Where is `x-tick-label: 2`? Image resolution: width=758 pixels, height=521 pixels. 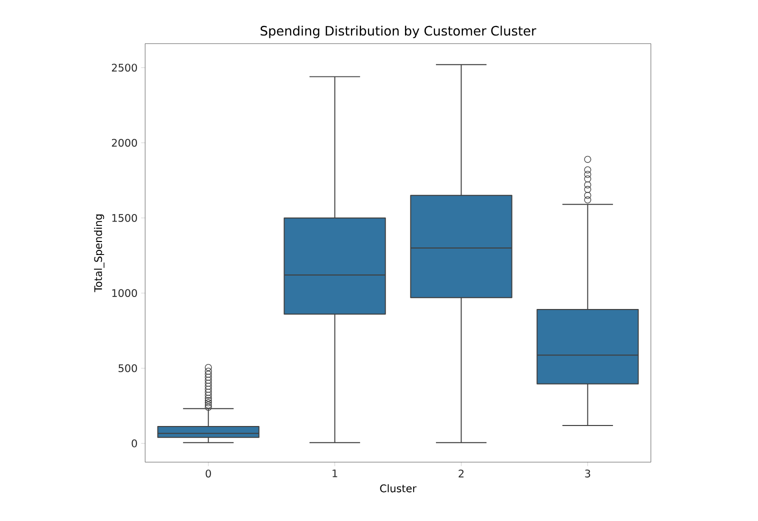
x-tick-label: 2 is located at coordinates (461, 474).